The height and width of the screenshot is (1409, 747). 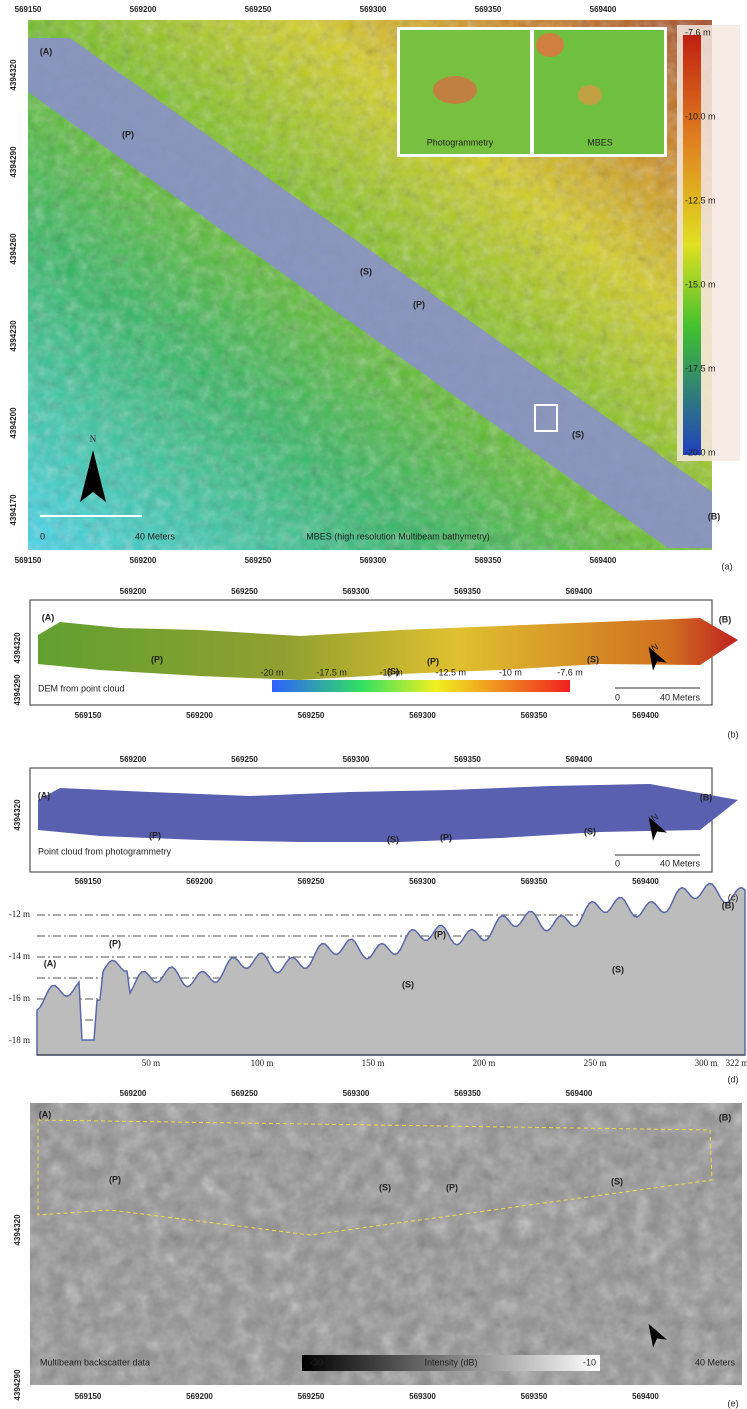 I want to click on colorbar-label: -17.5 m, so click(x=331, y=672).